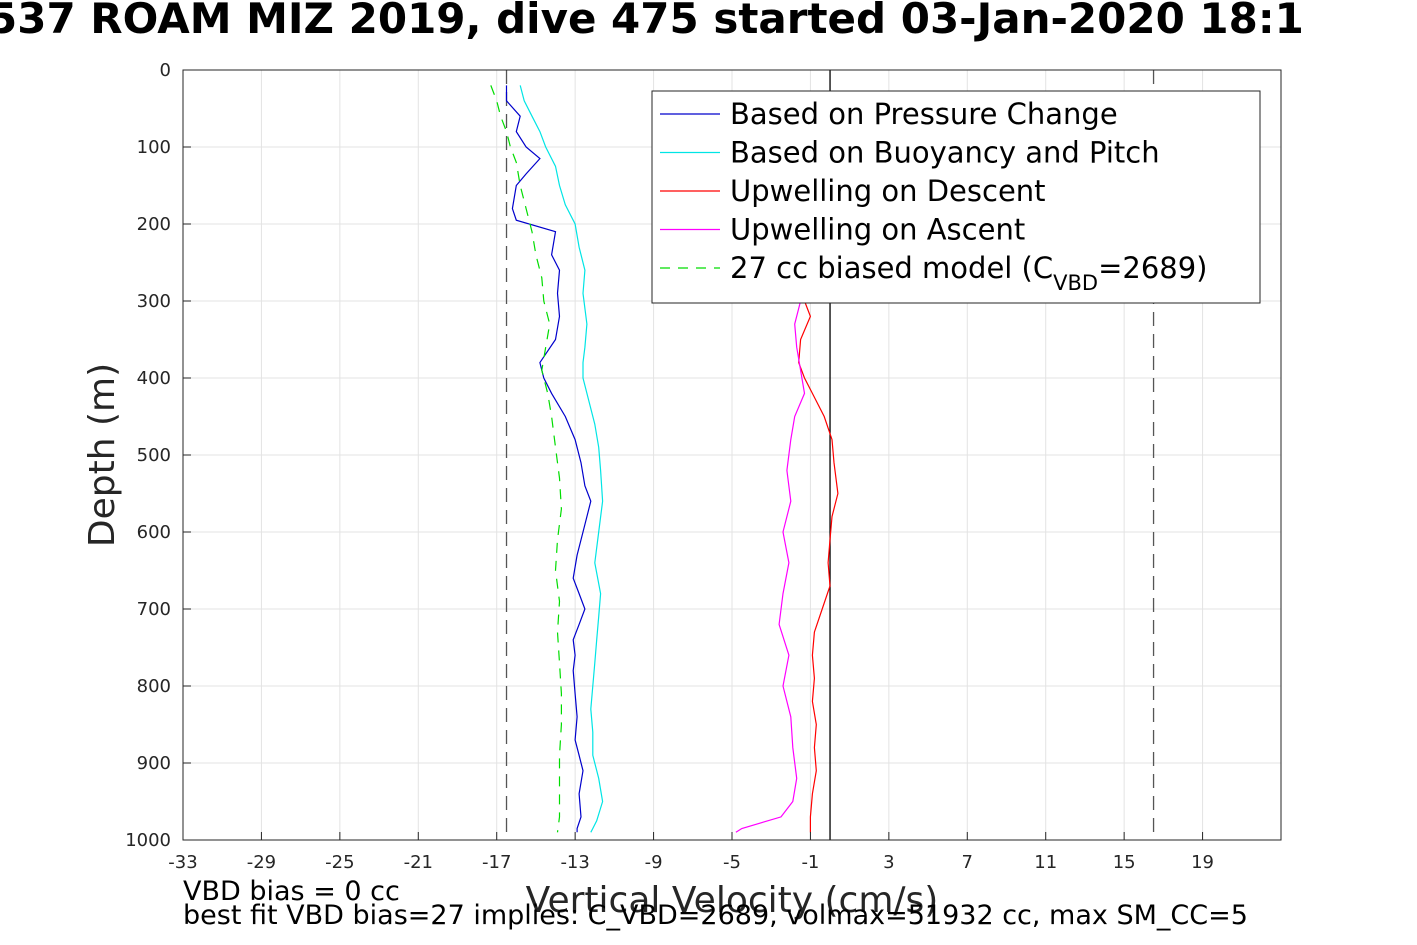 The height and width of the screenshot is (945, 1417). Describe the element at coordinates (924, 114) in the screenshot. I see `legend-label-0: Based on Pressure Change` at that location.